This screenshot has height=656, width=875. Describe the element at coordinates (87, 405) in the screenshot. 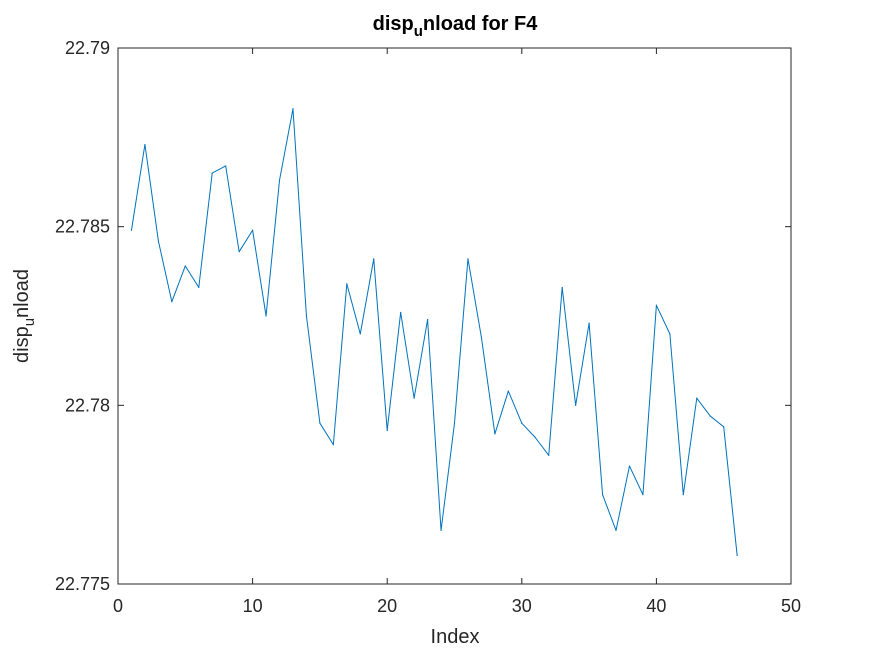

I see `y-tick-label: 22.78` at that location.